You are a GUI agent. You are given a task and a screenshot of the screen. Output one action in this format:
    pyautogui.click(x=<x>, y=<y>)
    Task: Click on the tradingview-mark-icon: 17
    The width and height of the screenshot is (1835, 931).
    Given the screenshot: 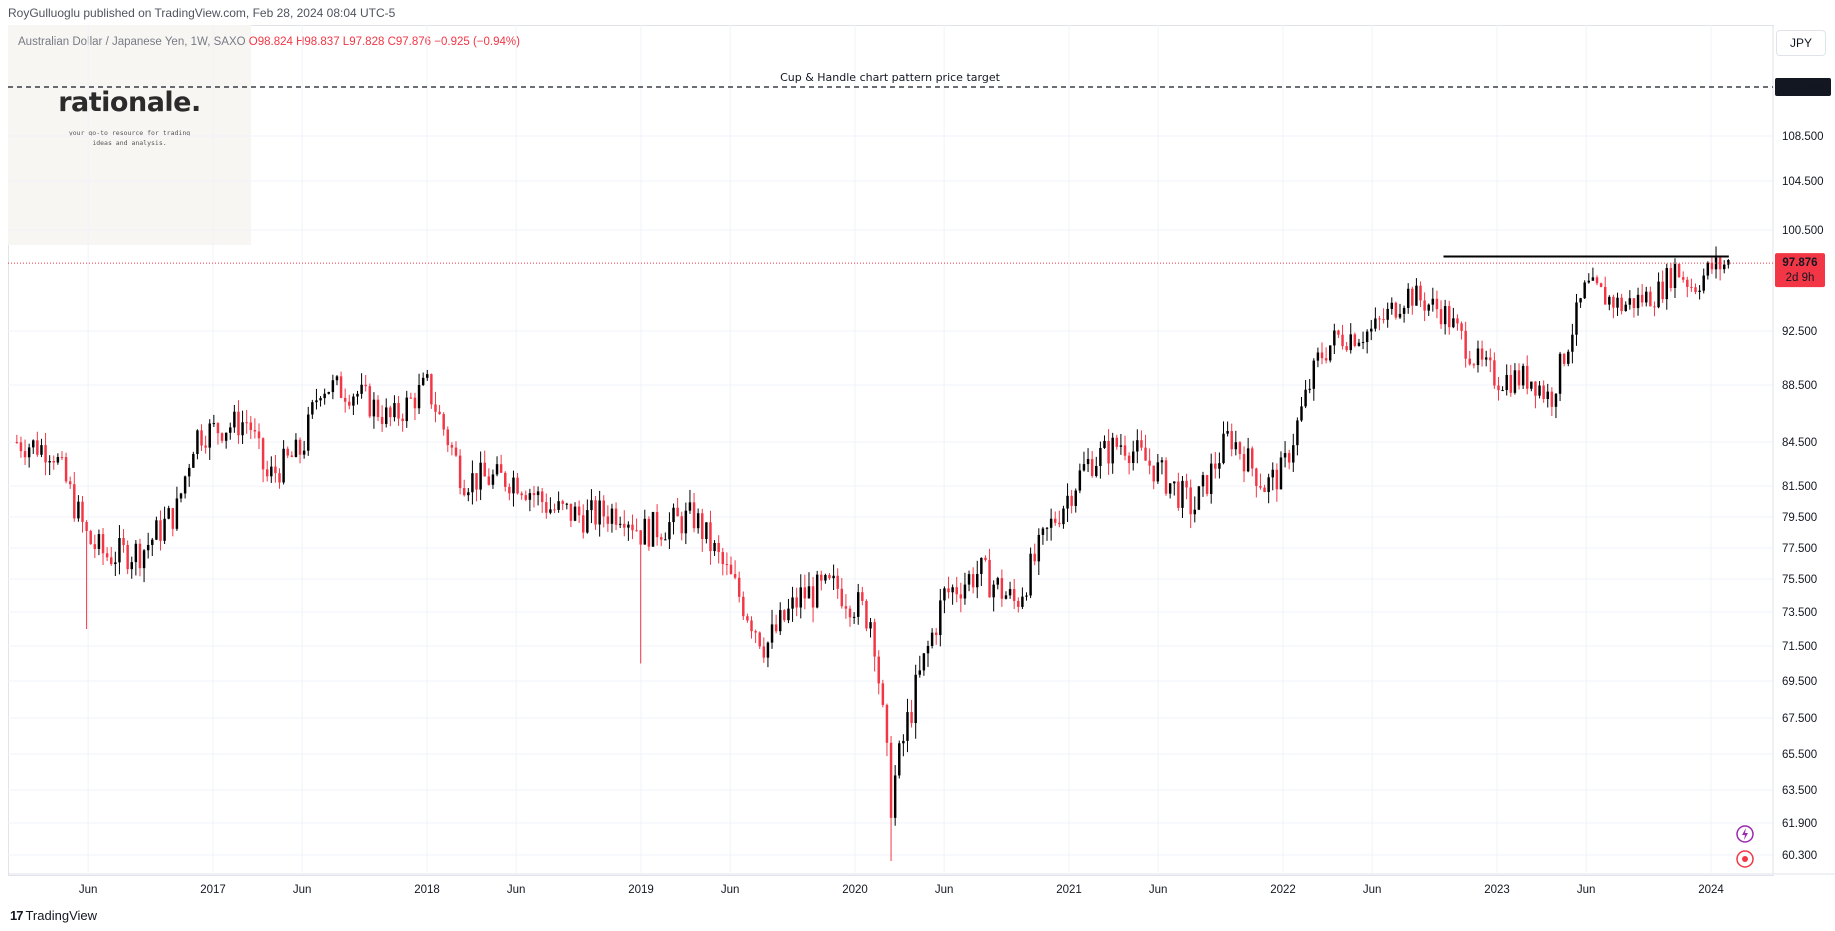 What is the action you would take?
    pyautogui.click(x=17, y=915)
    